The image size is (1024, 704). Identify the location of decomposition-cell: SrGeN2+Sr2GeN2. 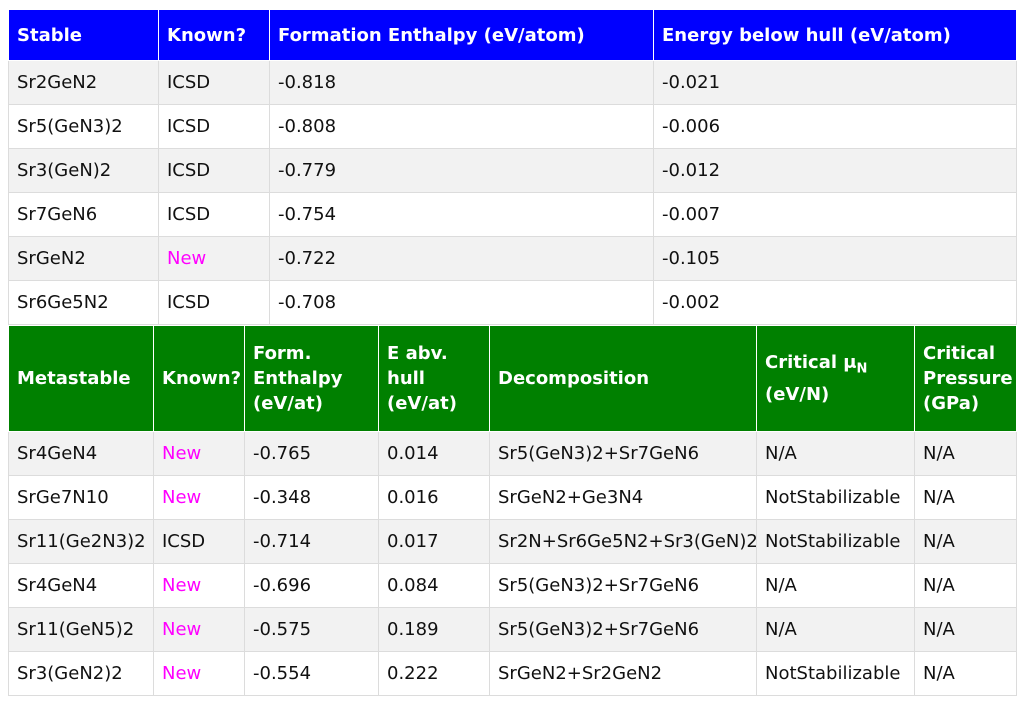
(623, 673).